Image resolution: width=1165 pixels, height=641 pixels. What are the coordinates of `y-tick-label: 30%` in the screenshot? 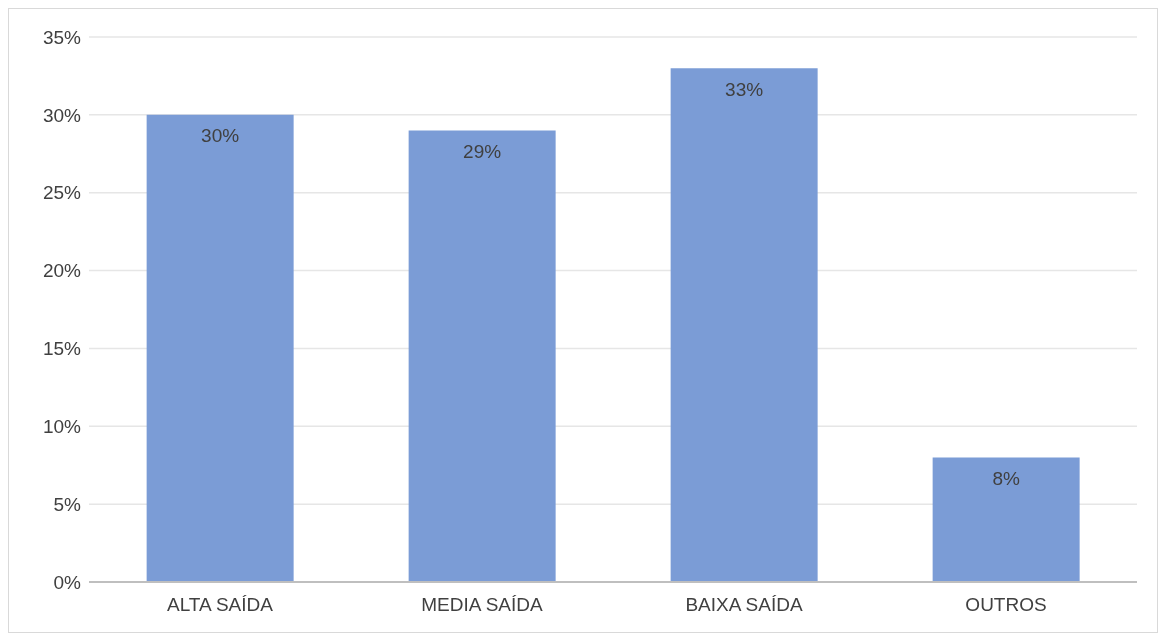 It's located at (62, 115).